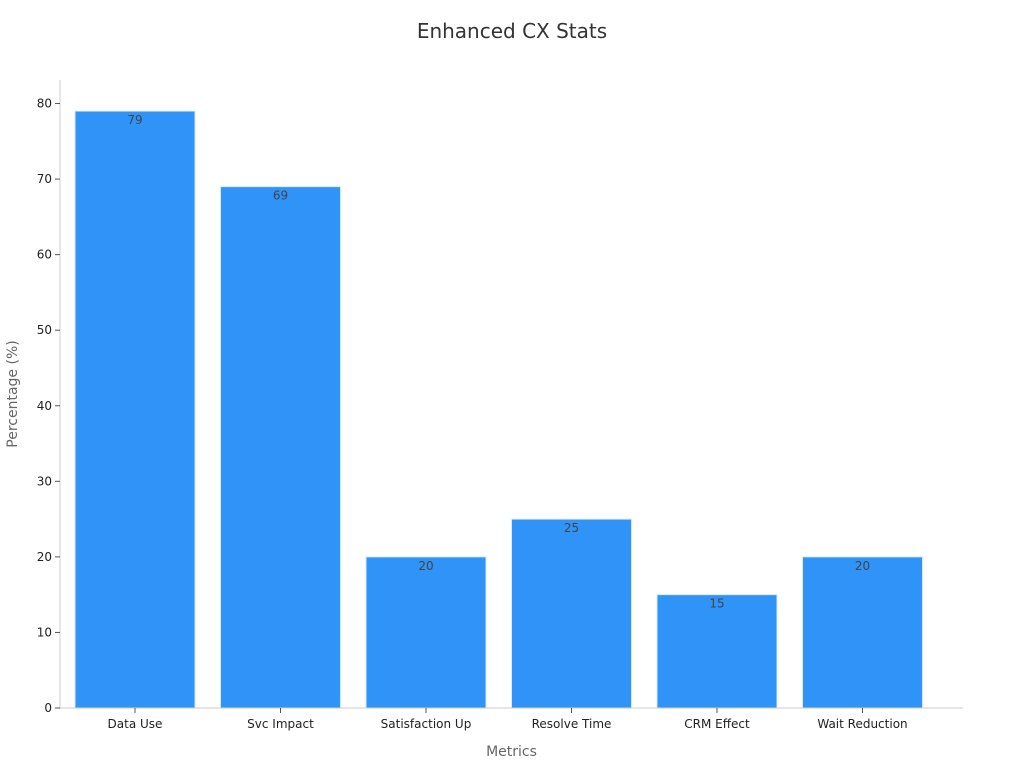 This screenshot has height=768, width=1024. What do you see at coordinates (717, 651) in the screenshot?
I see `bar-crm-effect` at bounding box center [717, 651].